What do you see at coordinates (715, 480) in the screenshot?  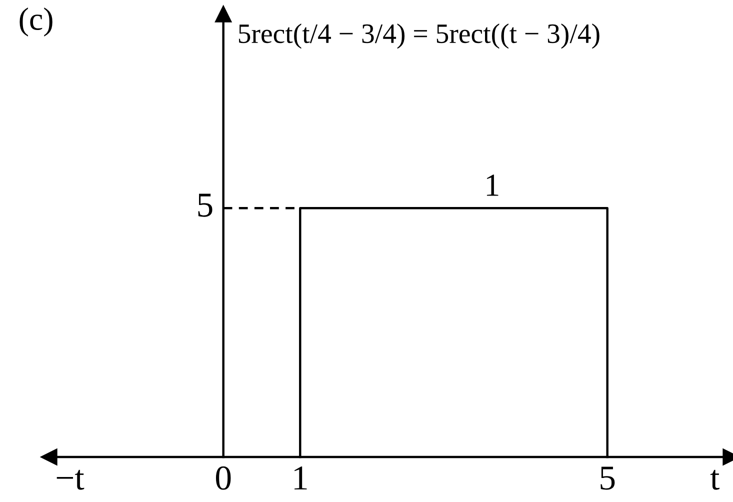 I see `x-tick-label: t` at bounding box center [715, 480].